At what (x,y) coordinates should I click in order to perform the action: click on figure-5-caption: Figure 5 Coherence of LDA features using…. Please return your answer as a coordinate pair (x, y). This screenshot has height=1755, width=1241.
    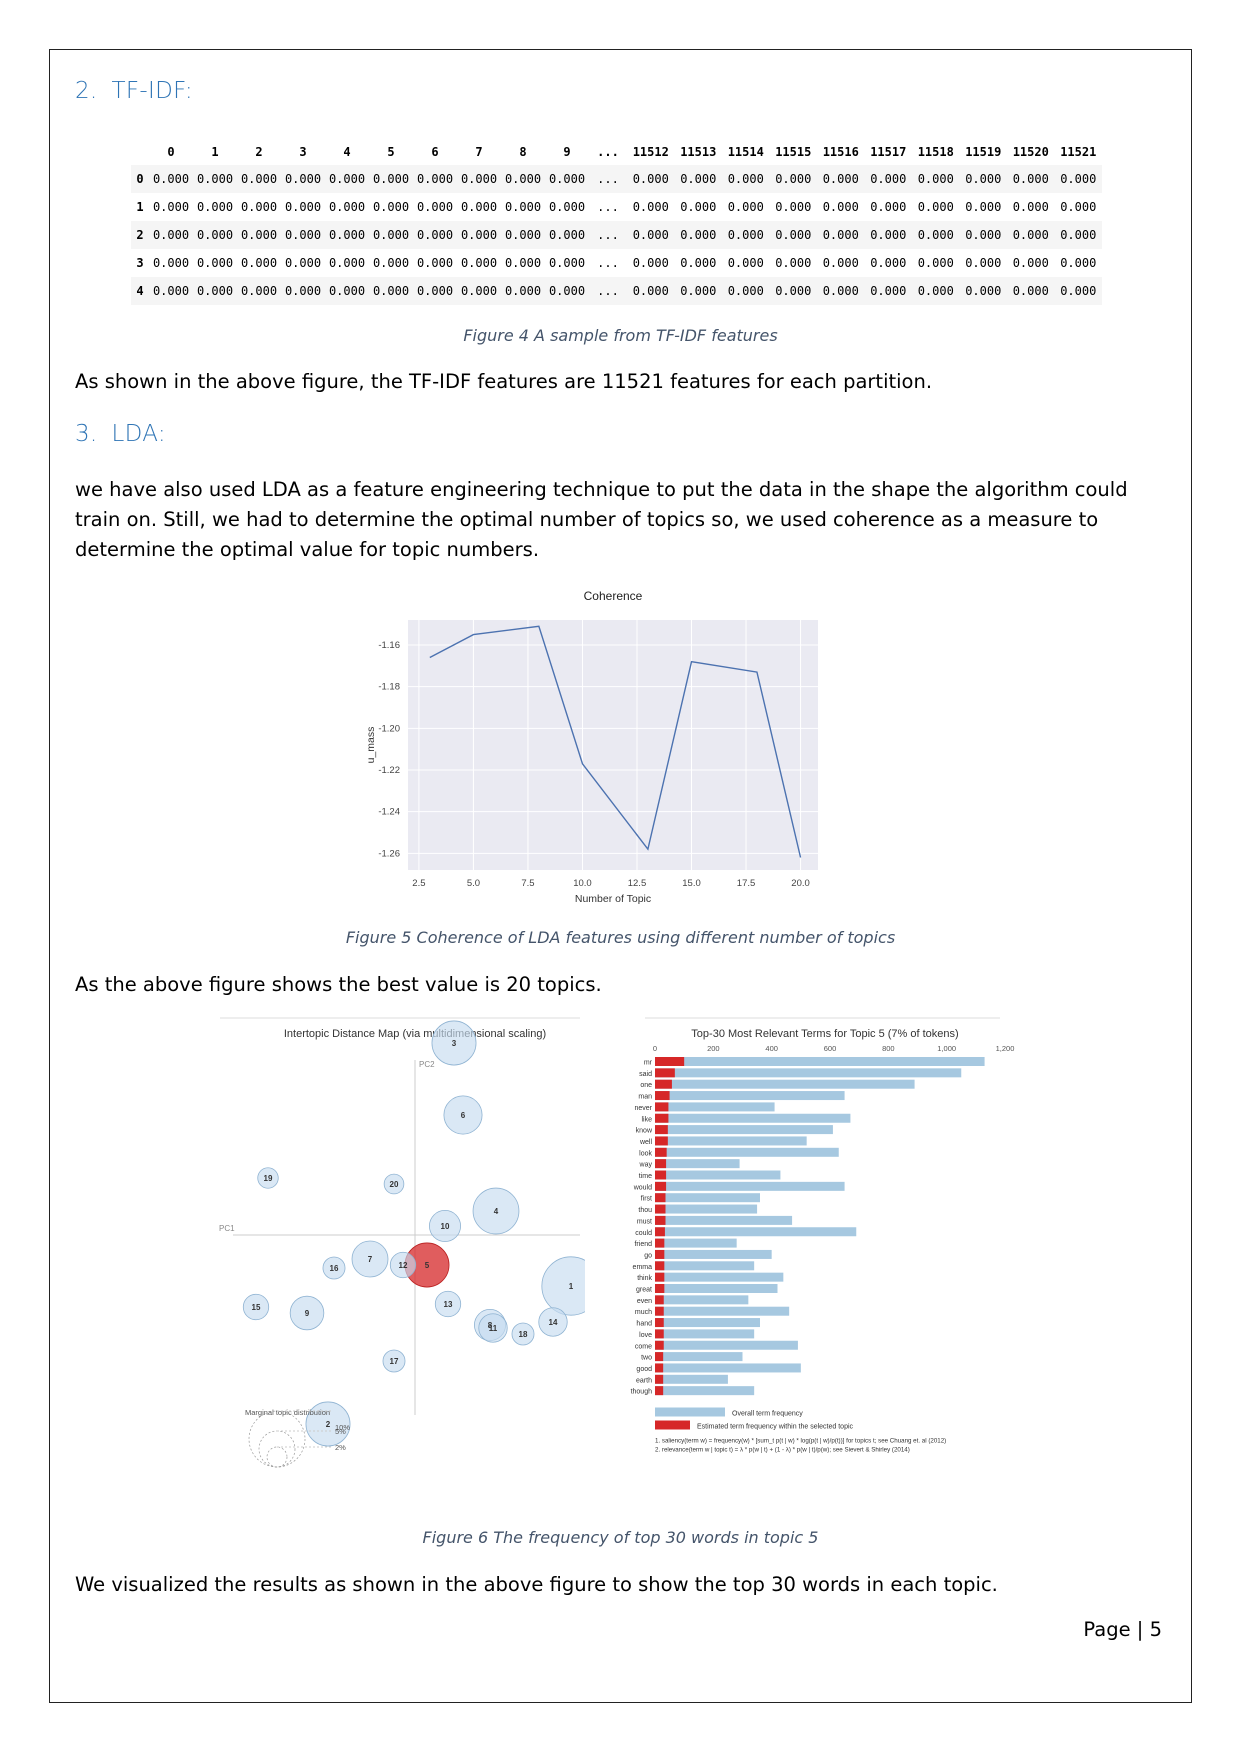
    Looking at the image, I should click on (620, 937).